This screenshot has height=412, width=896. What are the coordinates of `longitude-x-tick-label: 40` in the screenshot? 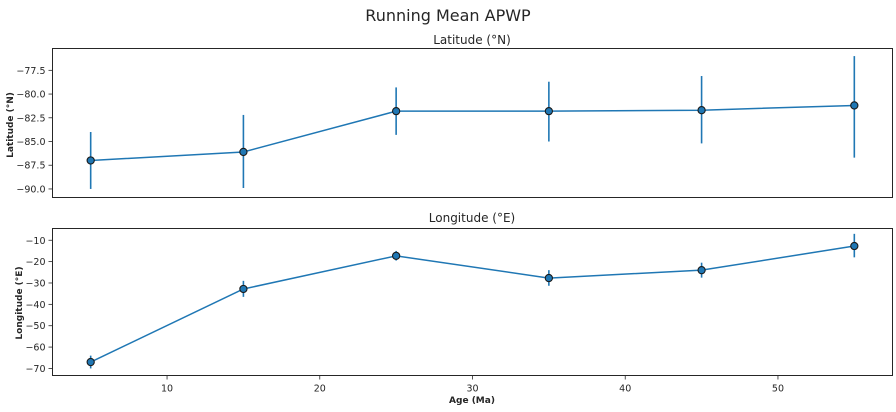 It's located at (625, 389).